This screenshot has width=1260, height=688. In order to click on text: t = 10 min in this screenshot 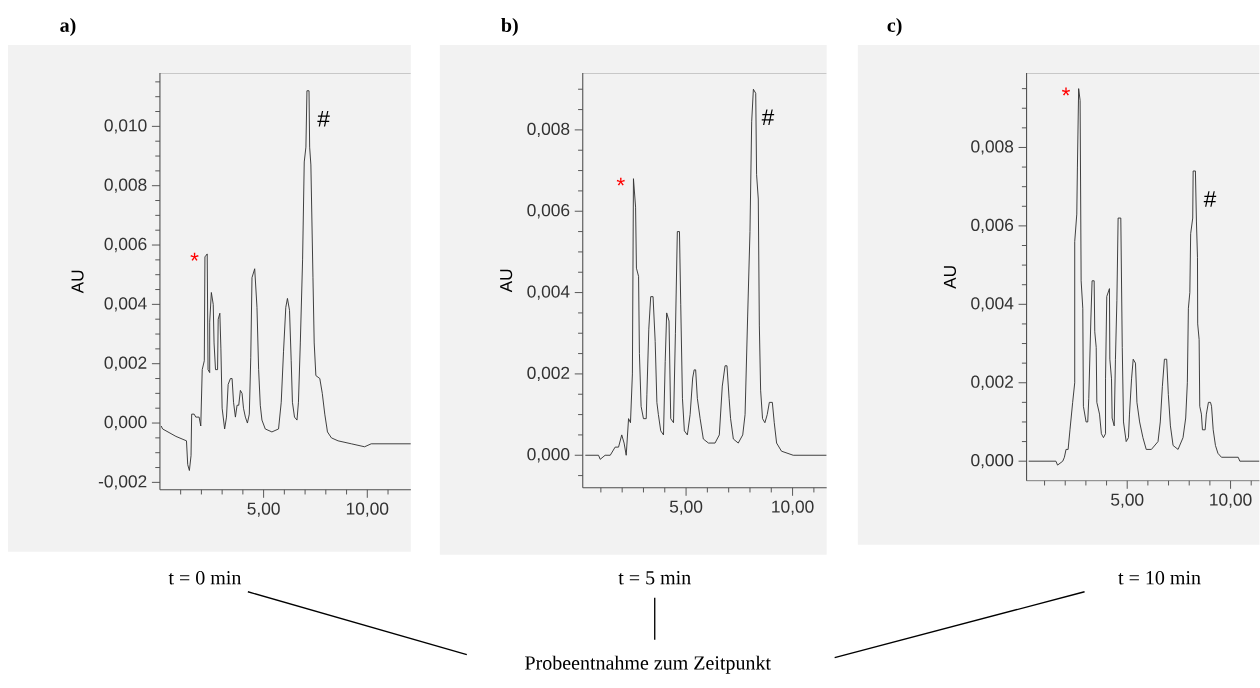, I will do `click(1159, 578)`.